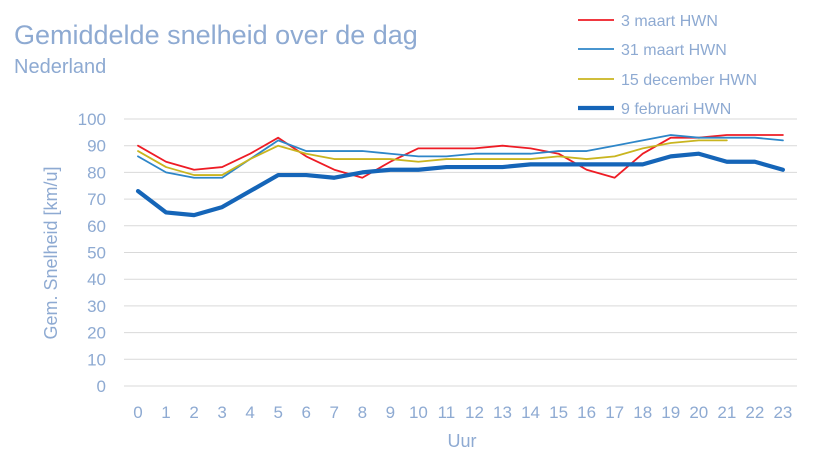  Describe the element at coordinates (782, 412) in the screenshot. I see `x-tick-label: 23` at that location.